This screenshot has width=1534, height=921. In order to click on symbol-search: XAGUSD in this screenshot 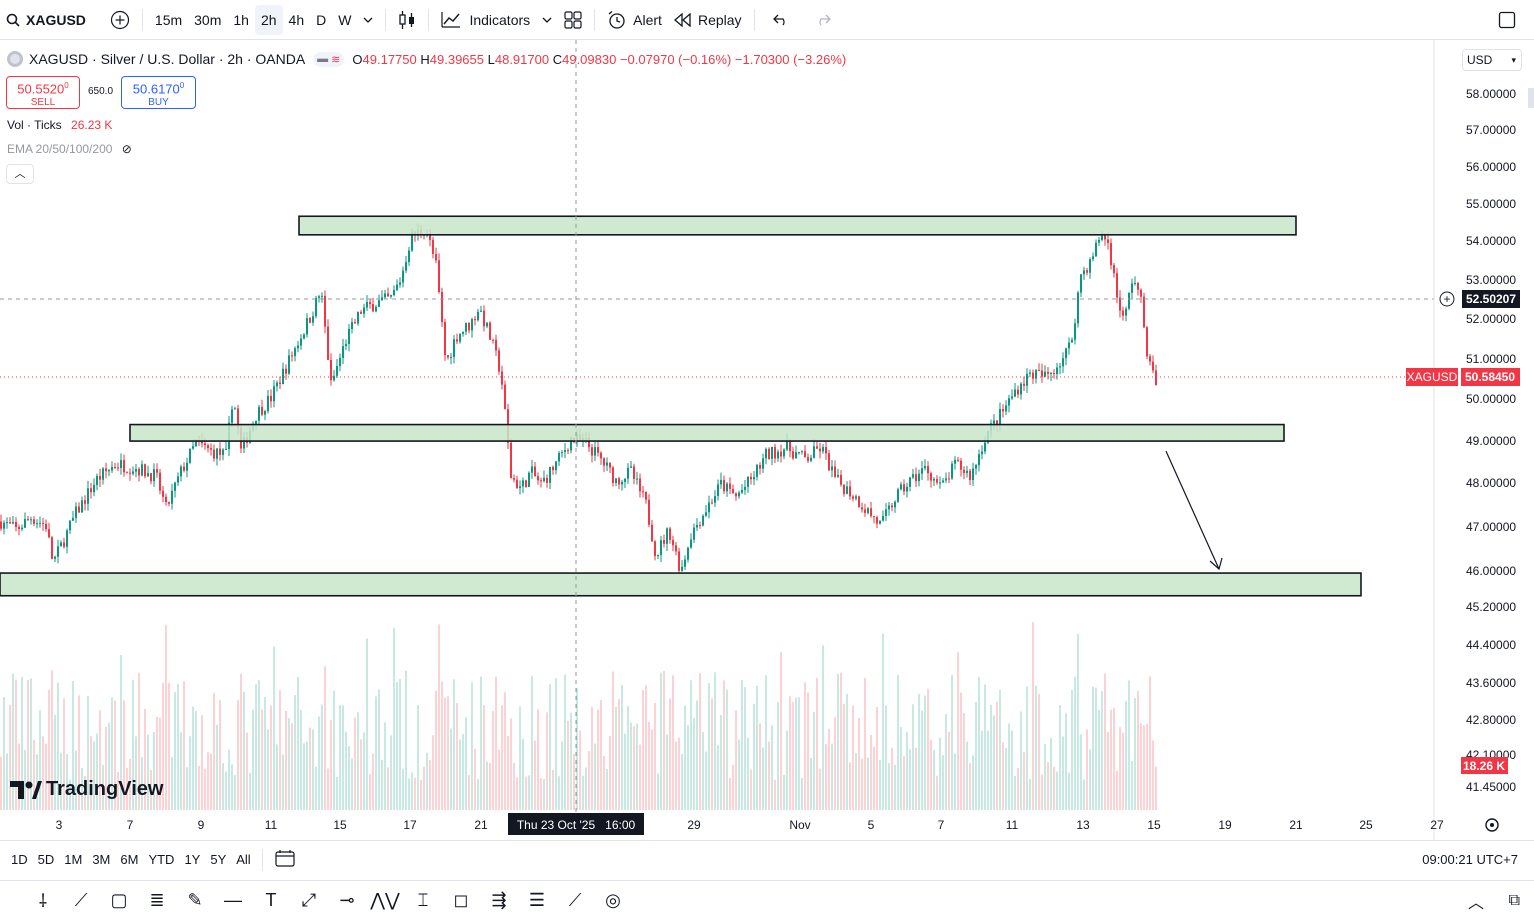, I will do `click(46, 20)`.